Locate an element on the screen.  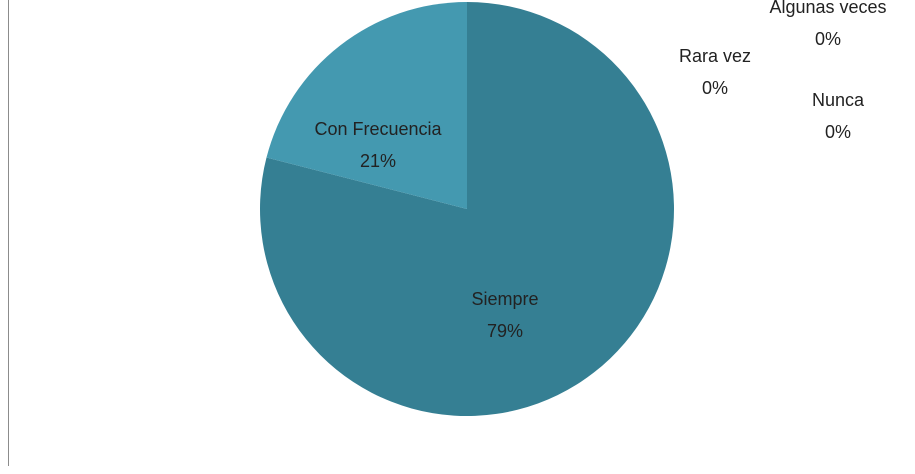
slice-label: Con Frecuencia is located at coordinates (378, 129).